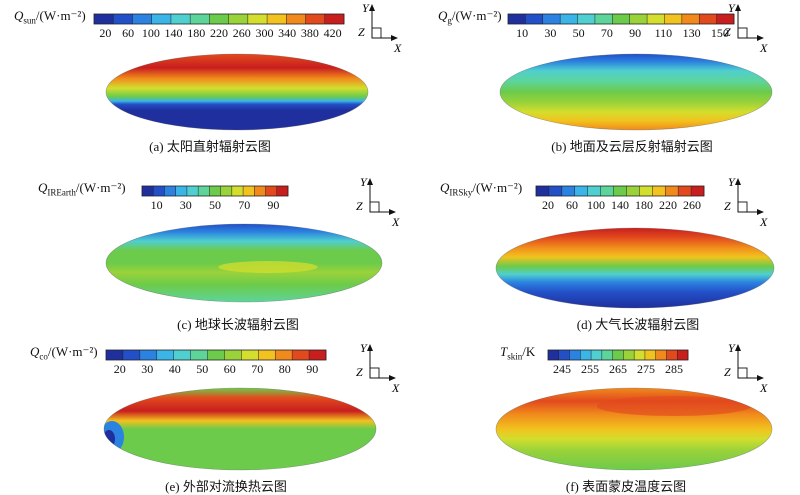  I want to click on panel-caption: (f) 表面蒙皮温度云图, so click(626, 486).